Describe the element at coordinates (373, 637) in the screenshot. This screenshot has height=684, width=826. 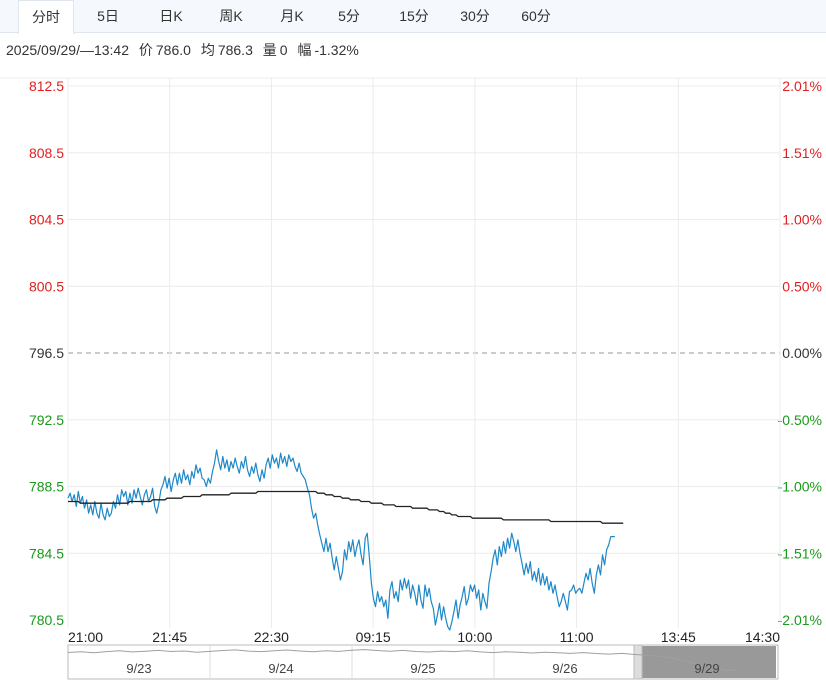
I see `x-tick-label: 09:15` at that location.